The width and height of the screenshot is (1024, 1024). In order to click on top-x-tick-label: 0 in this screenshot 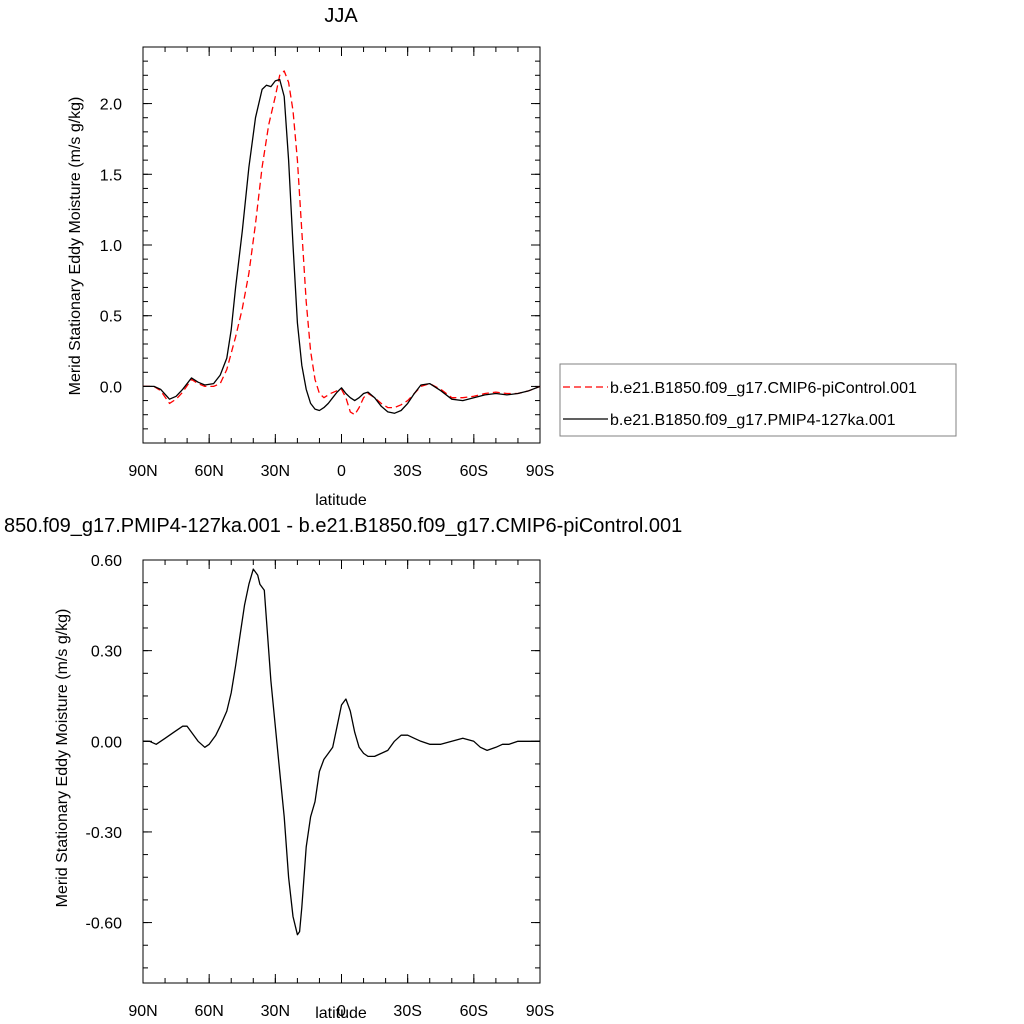, I will do `click(341, 471)`.